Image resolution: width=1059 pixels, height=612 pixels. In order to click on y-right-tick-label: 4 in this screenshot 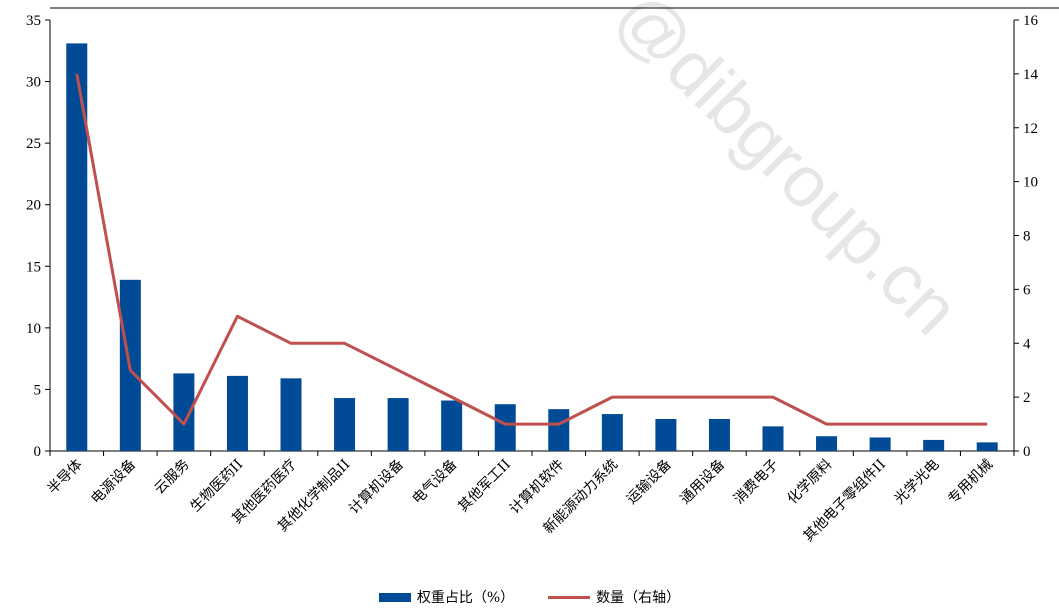, I will do `click(1027, 344)`.